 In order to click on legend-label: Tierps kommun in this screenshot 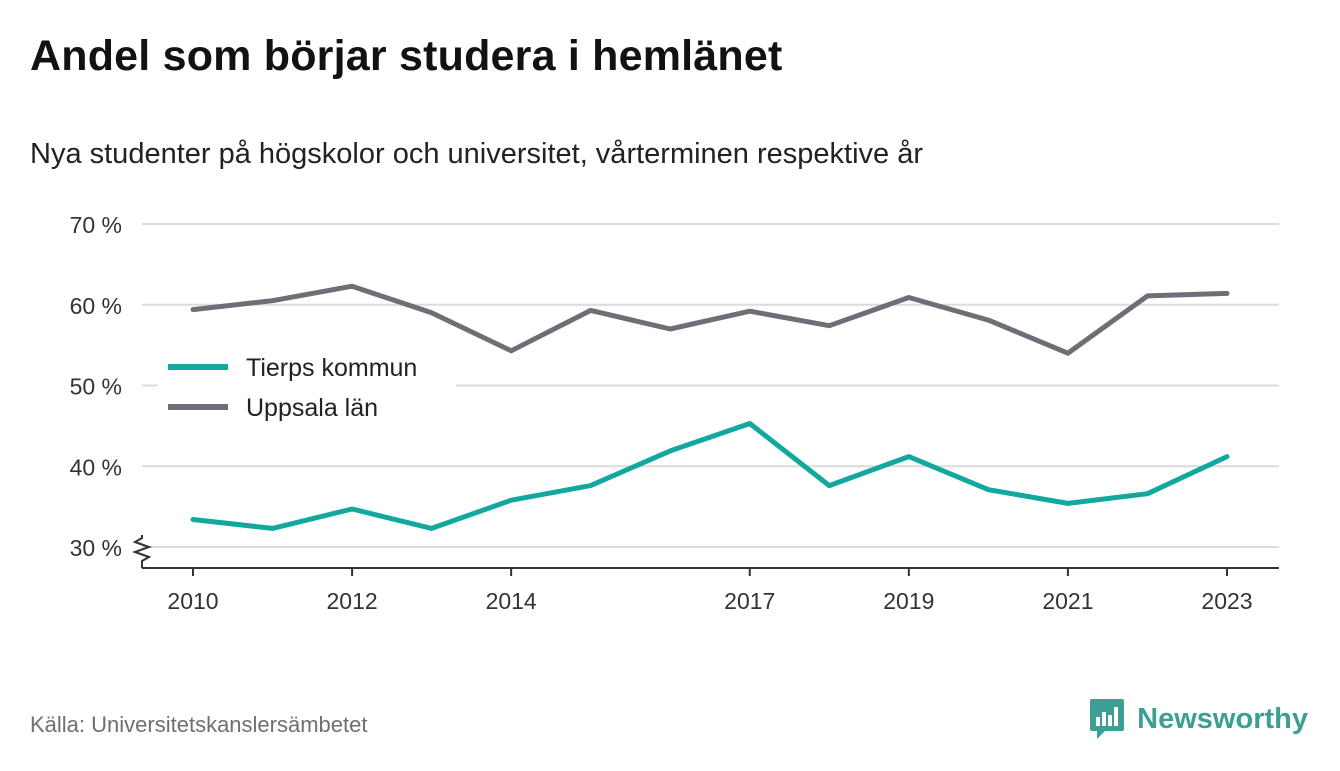, I will do `click(331, 368)`.